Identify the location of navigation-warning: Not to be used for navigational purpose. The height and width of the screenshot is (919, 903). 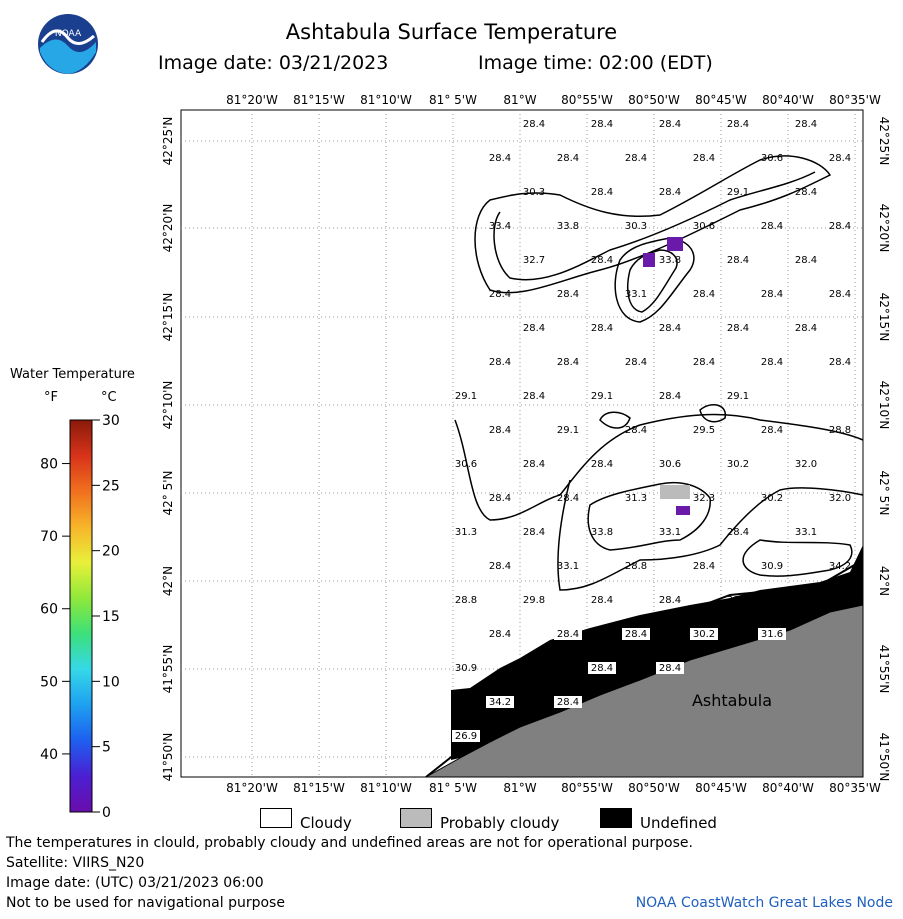
(145, 903).